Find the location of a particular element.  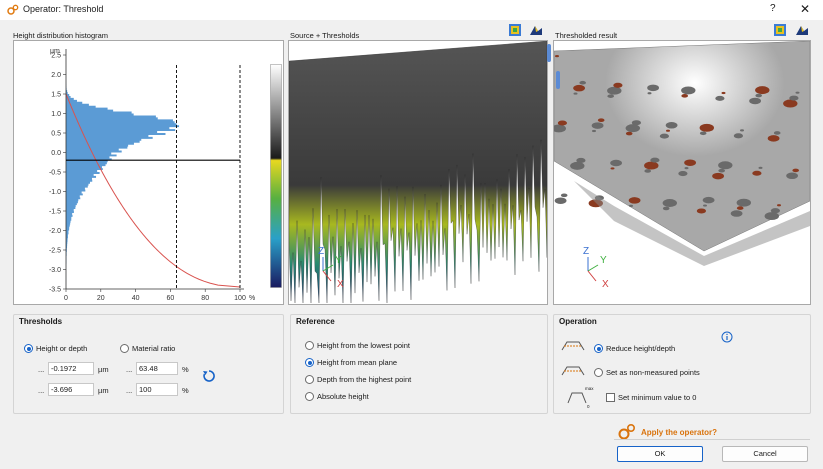

apply-gears-icon is located at coordinates (627, 431).